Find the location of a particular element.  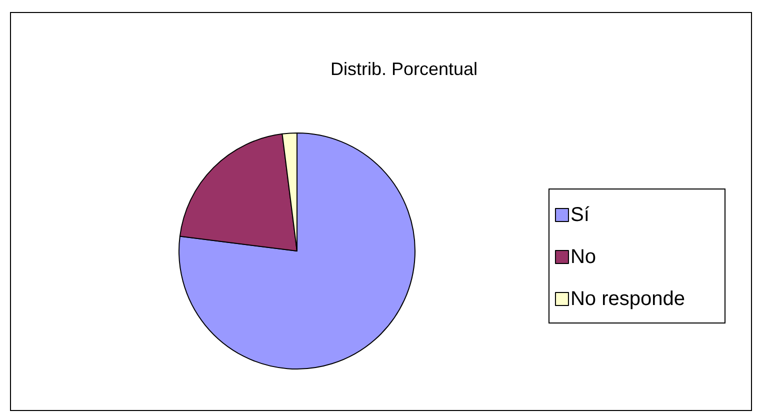

legend-label: No is located at coordinates (583, 257).